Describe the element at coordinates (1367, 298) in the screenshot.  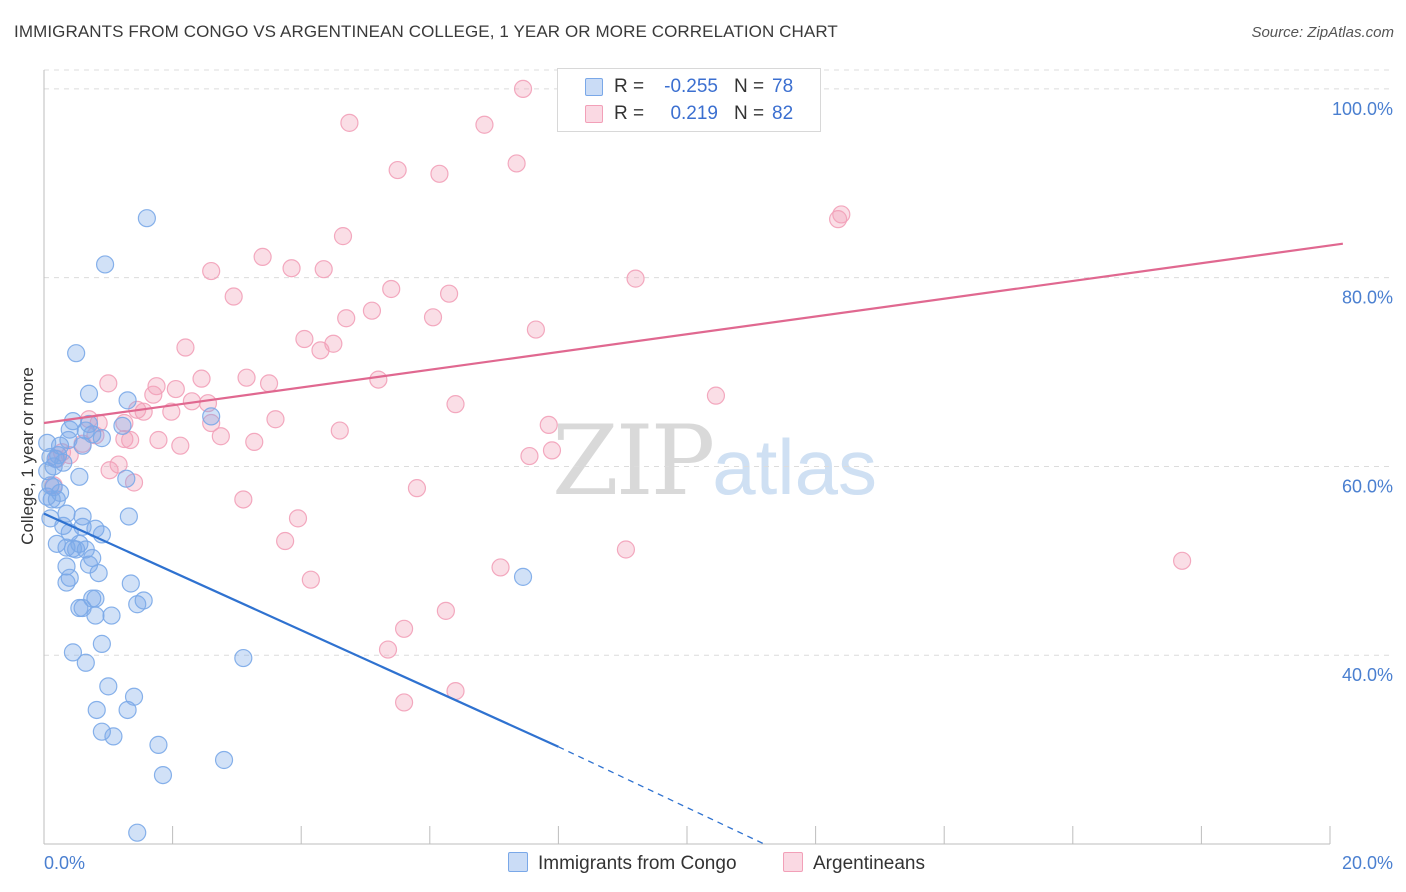
I see `y-tick-label: 80.0%` at that location.